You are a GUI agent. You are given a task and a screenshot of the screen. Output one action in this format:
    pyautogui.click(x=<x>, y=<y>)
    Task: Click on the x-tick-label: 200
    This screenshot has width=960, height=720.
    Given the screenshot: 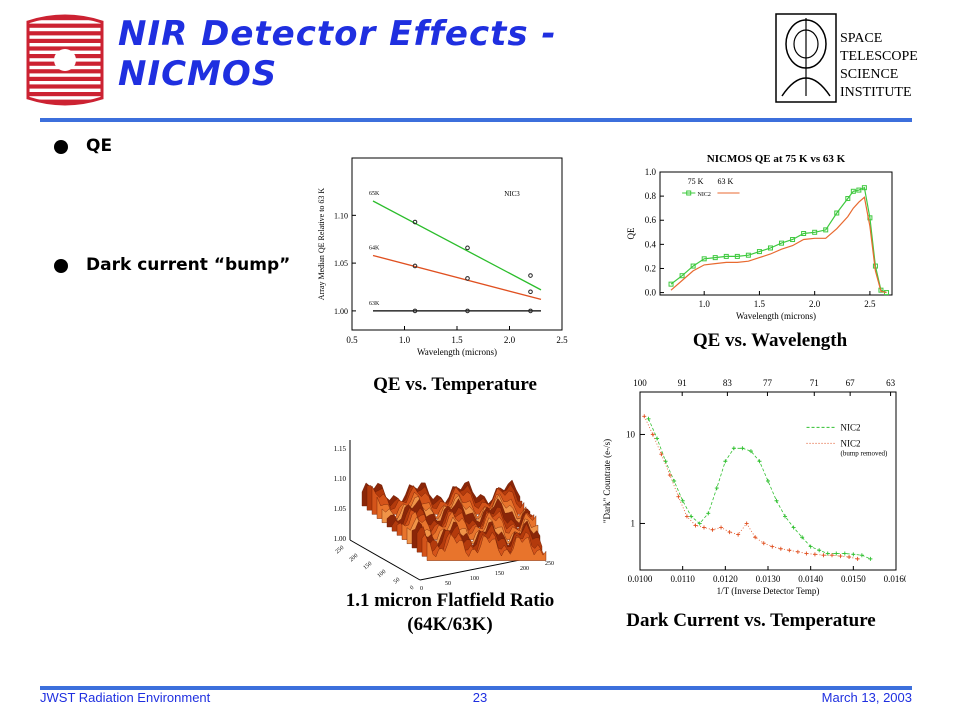 What is the action you would take?
    pyautogui.click(x=524, y=569)
    